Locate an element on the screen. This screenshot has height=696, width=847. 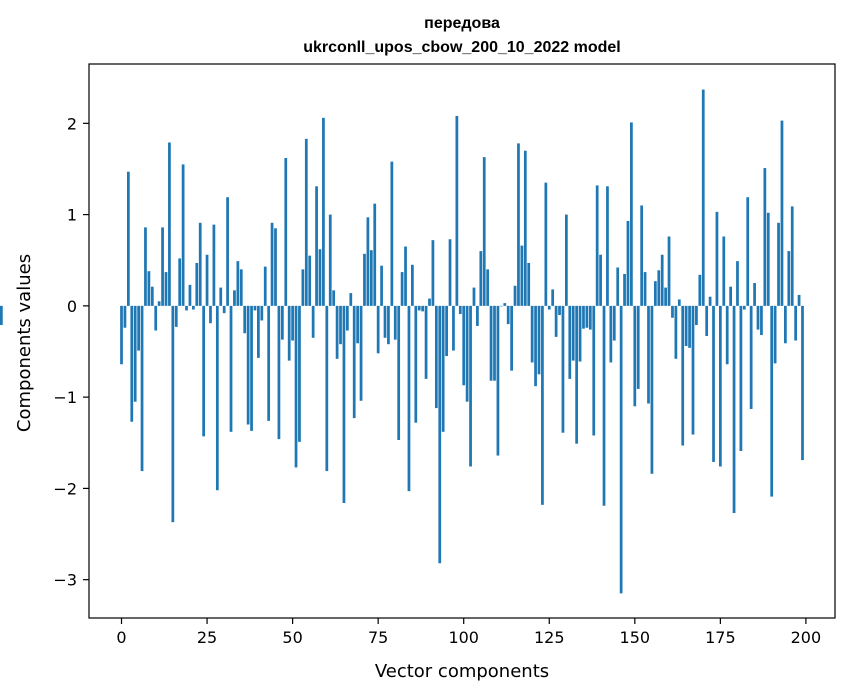
x-tick-label: 25 is located at coordinates (207, 637).